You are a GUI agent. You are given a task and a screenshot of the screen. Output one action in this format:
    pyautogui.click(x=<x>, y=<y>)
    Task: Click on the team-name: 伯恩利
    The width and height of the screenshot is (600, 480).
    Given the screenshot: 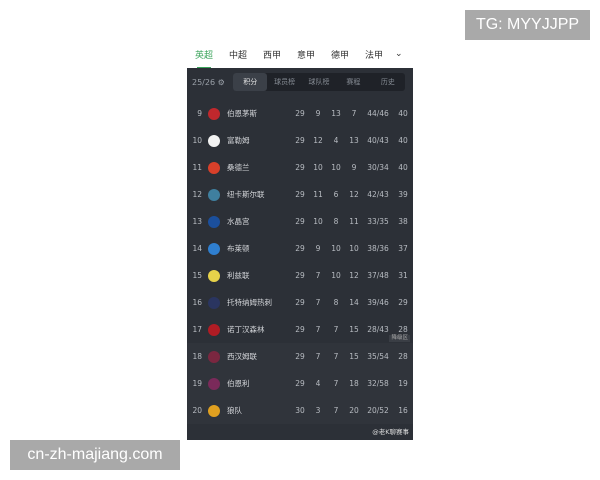 What is the action you would take?
    pyautogui.click(x=238, y=383)
    